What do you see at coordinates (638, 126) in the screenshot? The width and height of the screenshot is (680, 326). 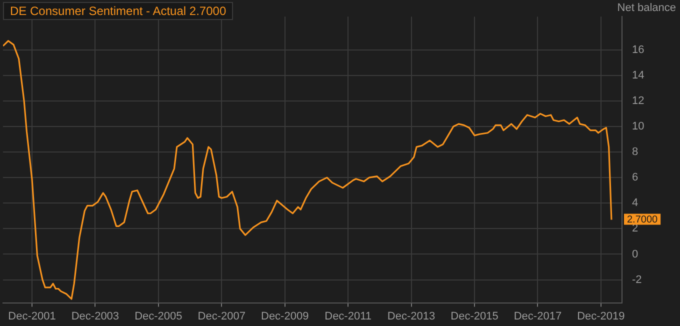 I see `y-tick-label: 10` at bounding box center [638, 126].